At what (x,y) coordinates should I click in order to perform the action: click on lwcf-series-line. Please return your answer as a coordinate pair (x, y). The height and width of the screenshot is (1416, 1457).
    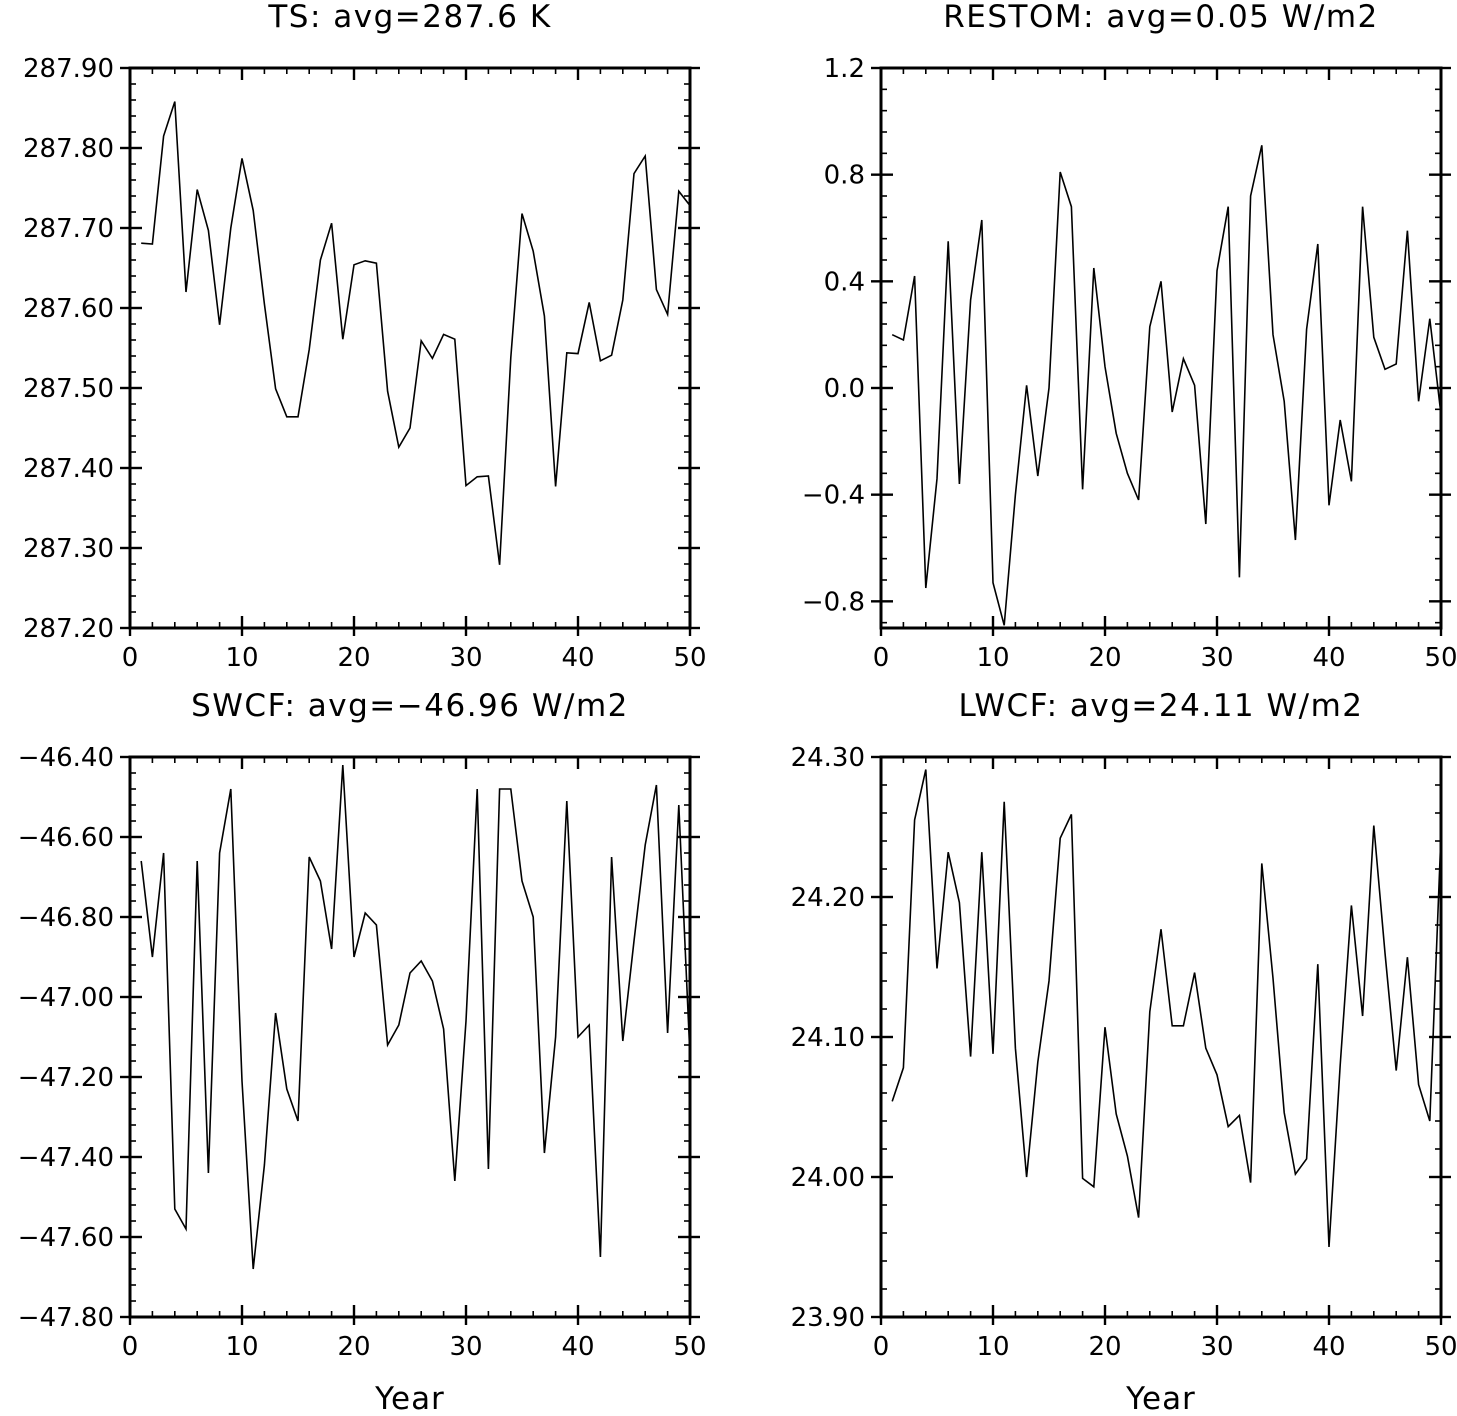
    Looking at the image, I should click on (1166, 1008).